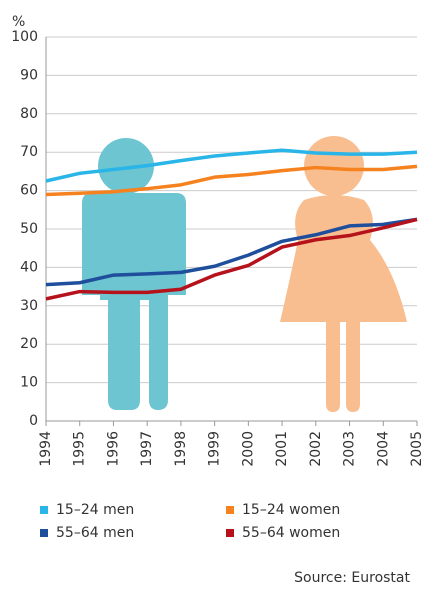 The width and height of the screenshot is (425, 589). Describe the element at coordinates (29, 152) in the screenshot. I see `y-tick-label: 70` at that location.